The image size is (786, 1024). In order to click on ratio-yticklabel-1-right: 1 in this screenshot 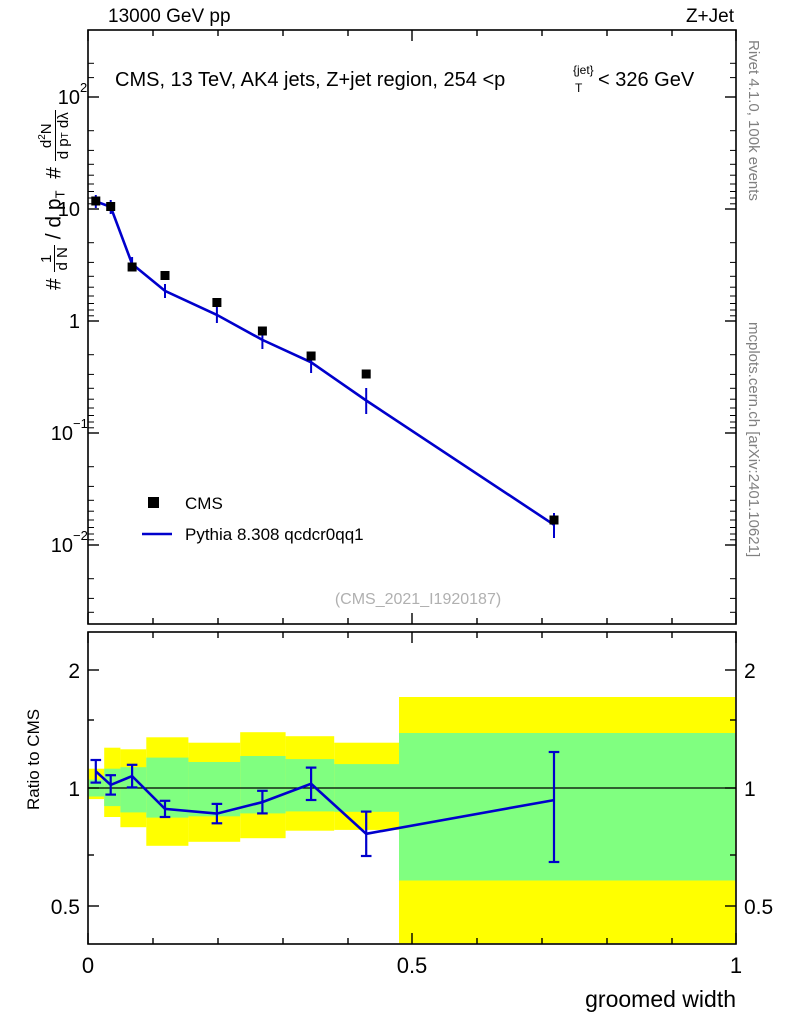, I will do `click(750, 789)`.